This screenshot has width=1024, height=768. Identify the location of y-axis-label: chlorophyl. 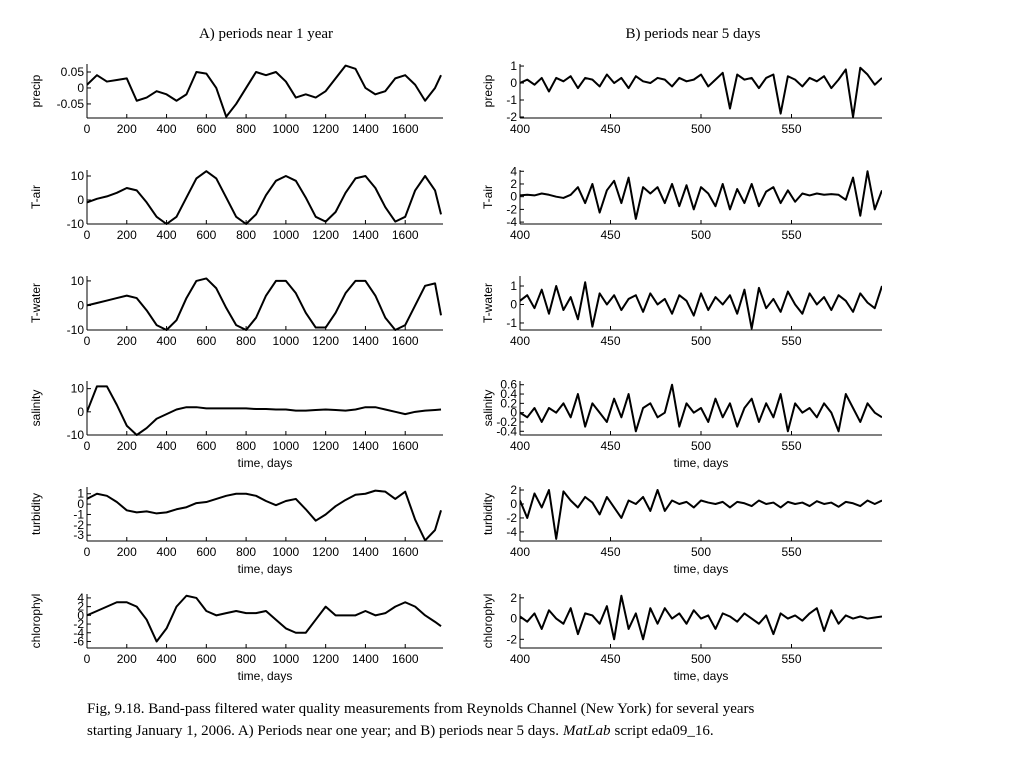
(488, 621).